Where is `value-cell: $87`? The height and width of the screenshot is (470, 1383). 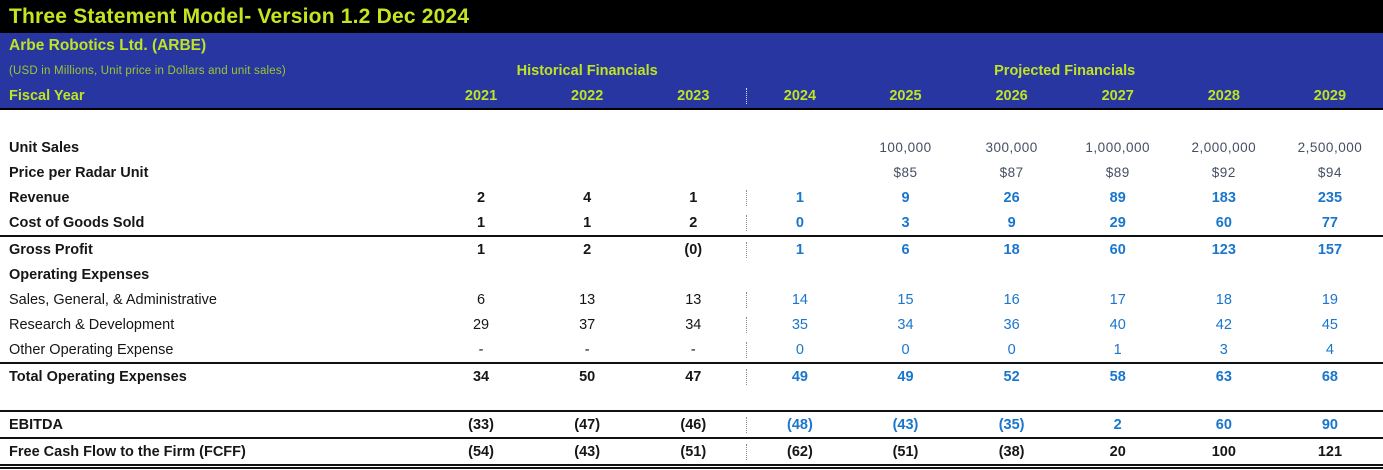
value-cell: $87 is located at coordinates (1011, 172).